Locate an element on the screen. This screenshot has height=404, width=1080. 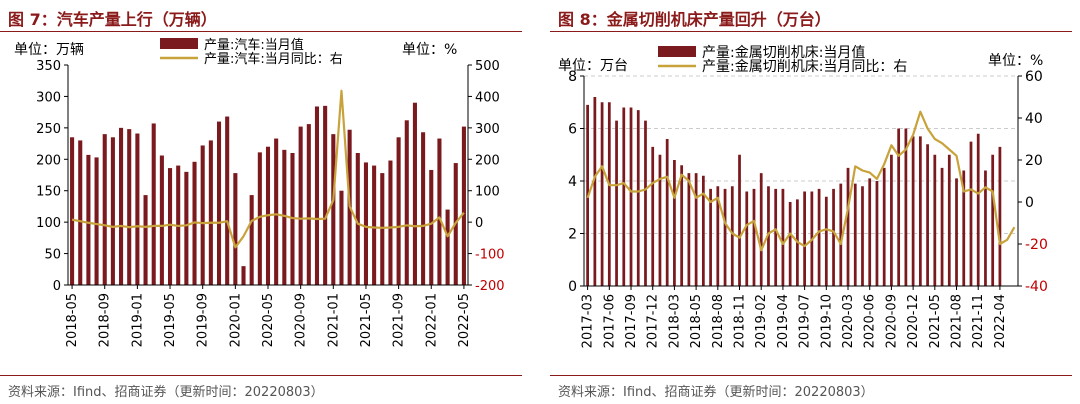
figure-title: 图 7：汽车产量上行（万辆） is located at coordinates (112, 19).